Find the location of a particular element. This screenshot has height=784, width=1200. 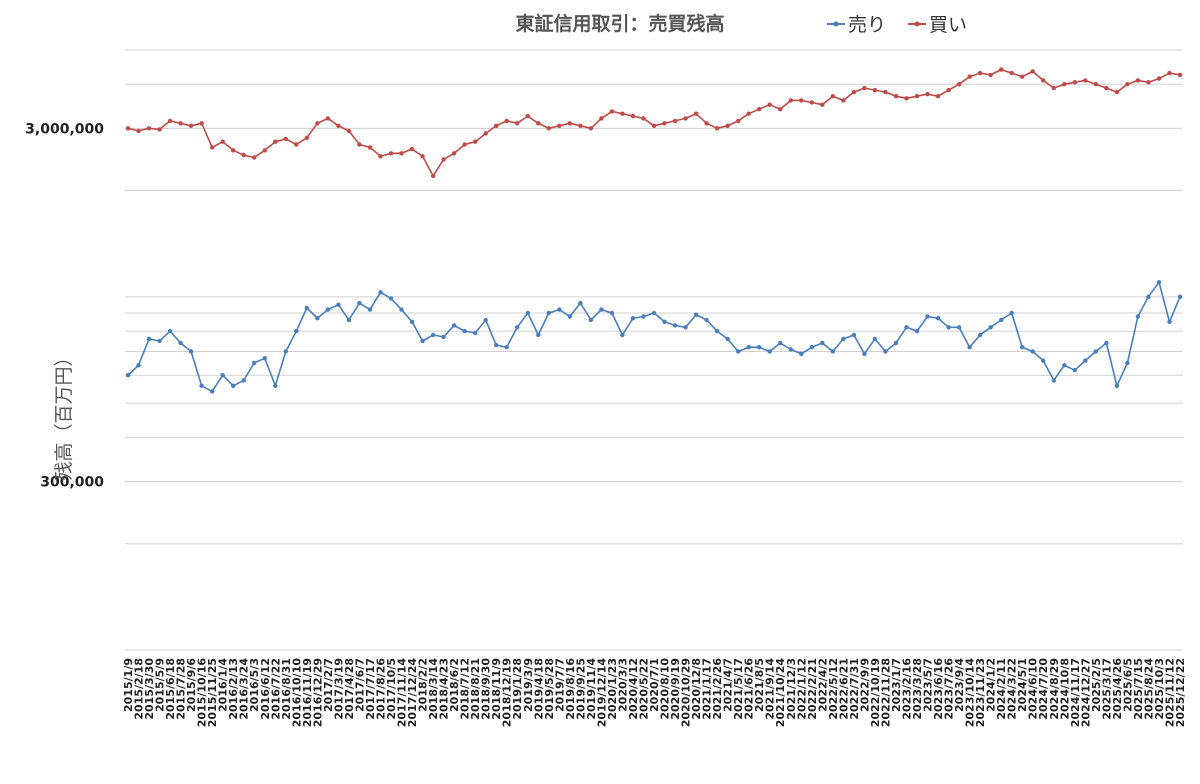

legend-item-buy: 買い is located at coordinates (937, 25).